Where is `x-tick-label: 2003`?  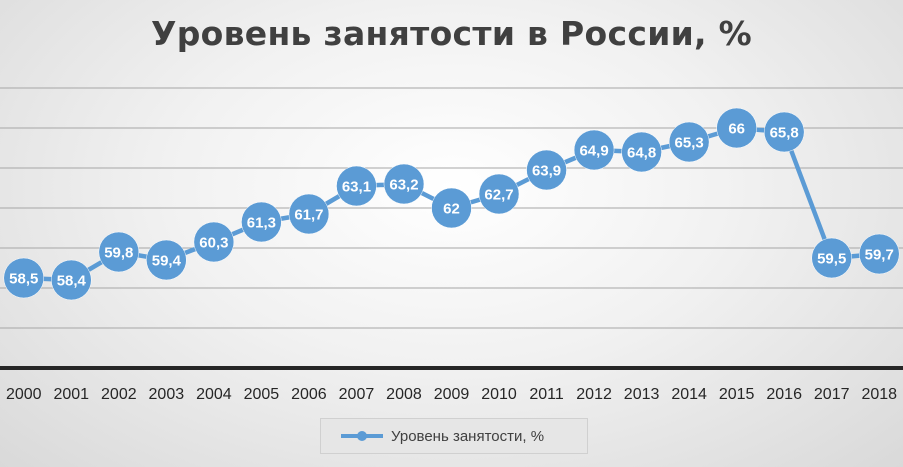 x-tick-label: 2003 is located at coordinates (167, 394).